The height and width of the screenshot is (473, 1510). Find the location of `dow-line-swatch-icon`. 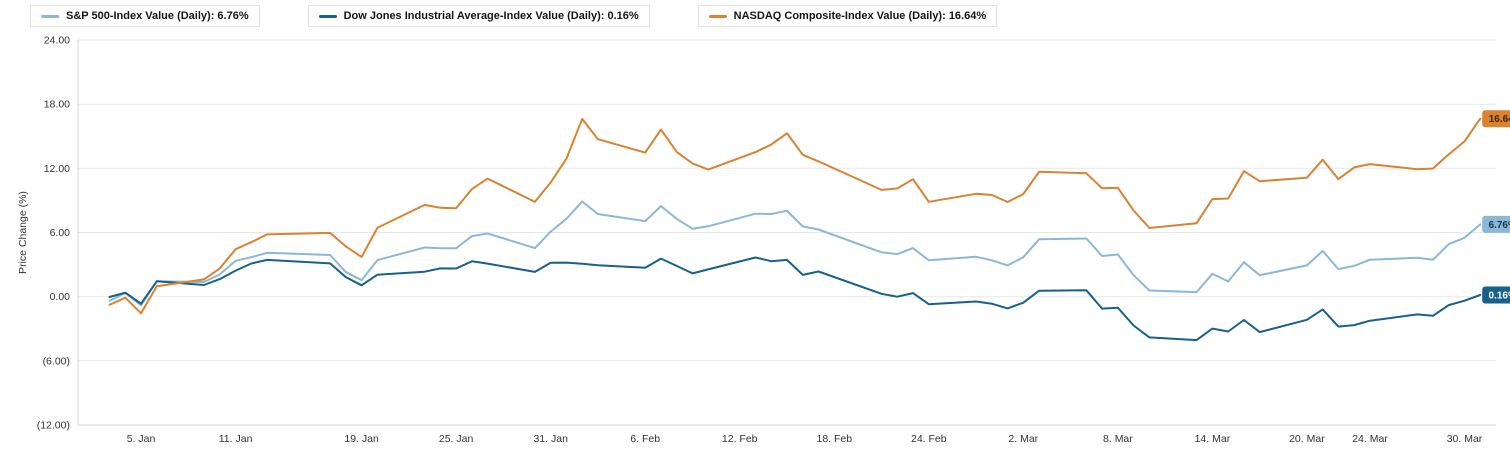

dow-line-swatch-icon is located at coordinates (327, 16).